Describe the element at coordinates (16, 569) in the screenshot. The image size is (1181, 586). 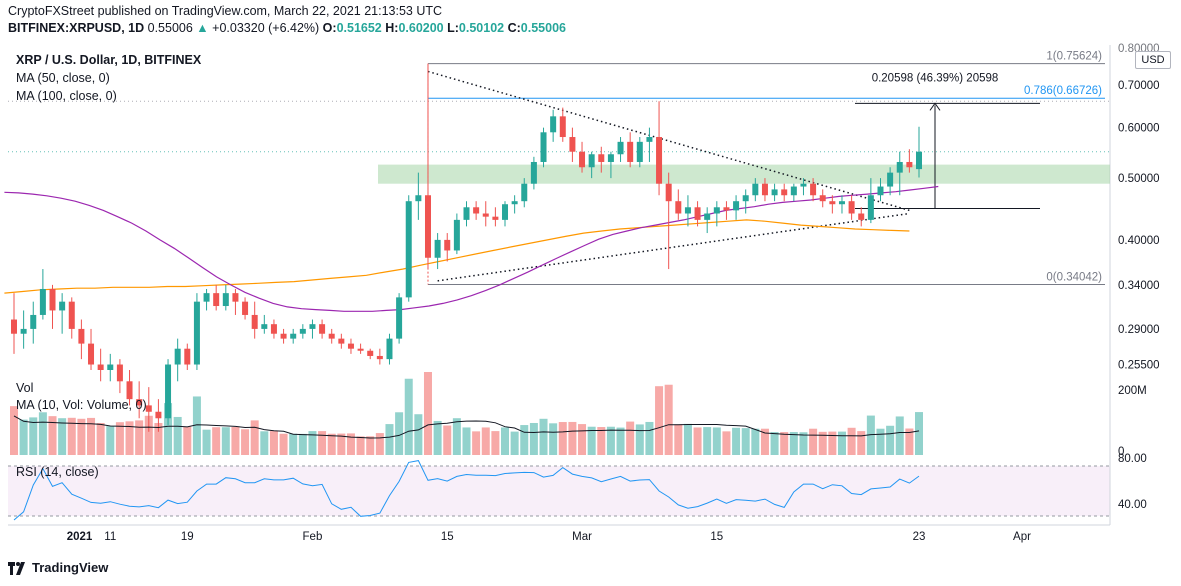
I see `tradingview-logo-icon` at that location.